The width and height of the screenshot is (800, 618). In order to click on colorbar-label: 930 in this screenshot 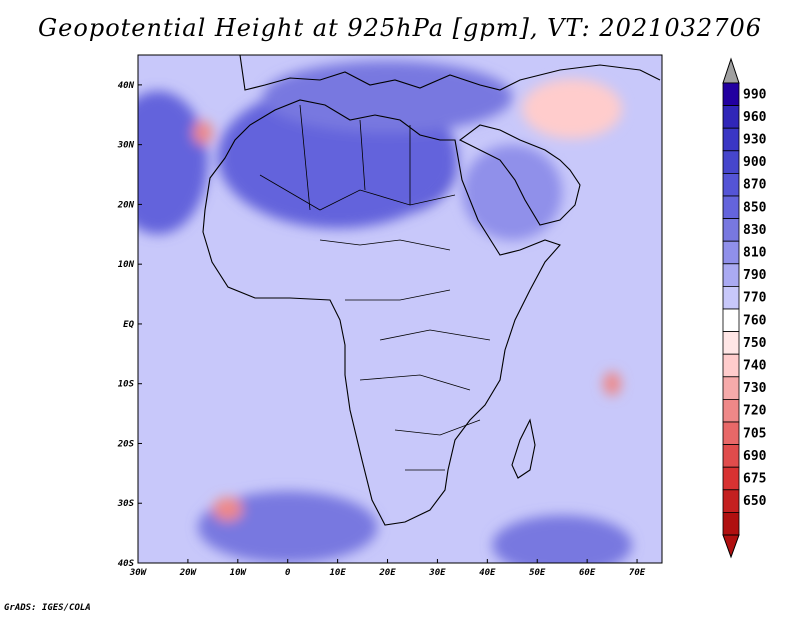, I will do `click(755, 140)`.